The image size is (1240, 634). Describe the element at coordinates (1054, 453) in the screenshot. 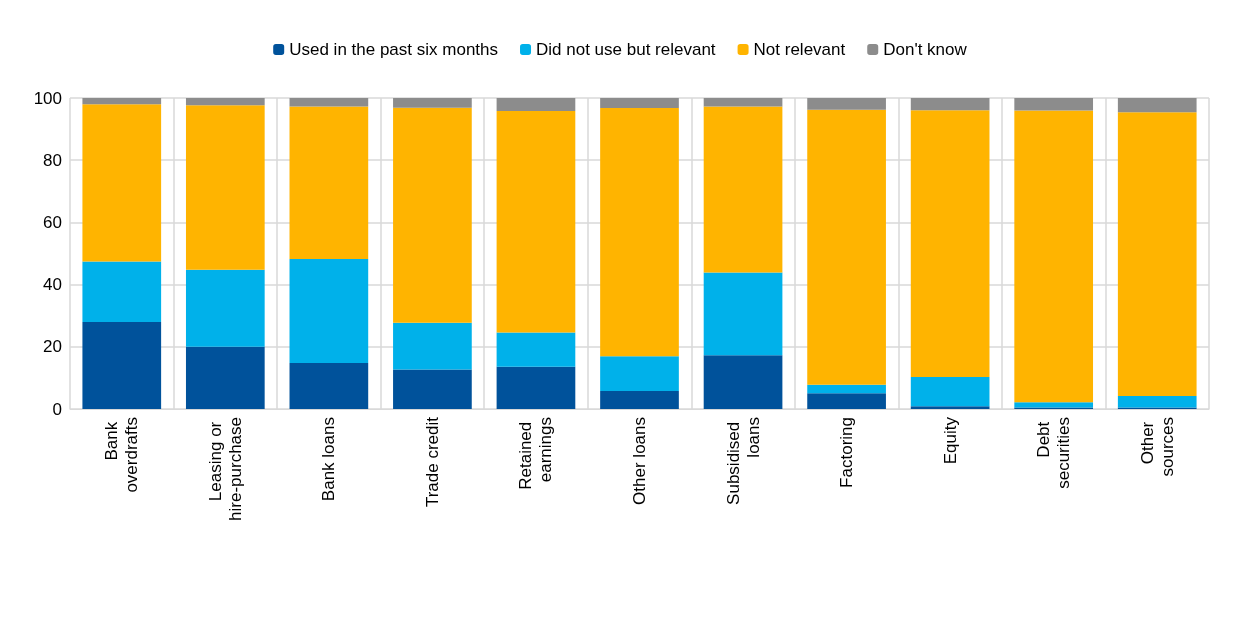

I see `x-tick-label: Debt securities` at that location.